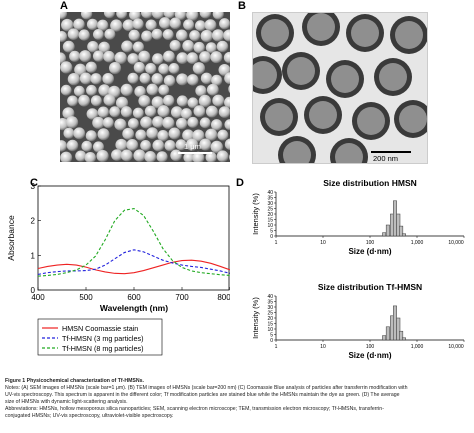  Describe the element at coordinates (271, 237) in the screenshot. I see `hist-ytick-label: 0` at that location.